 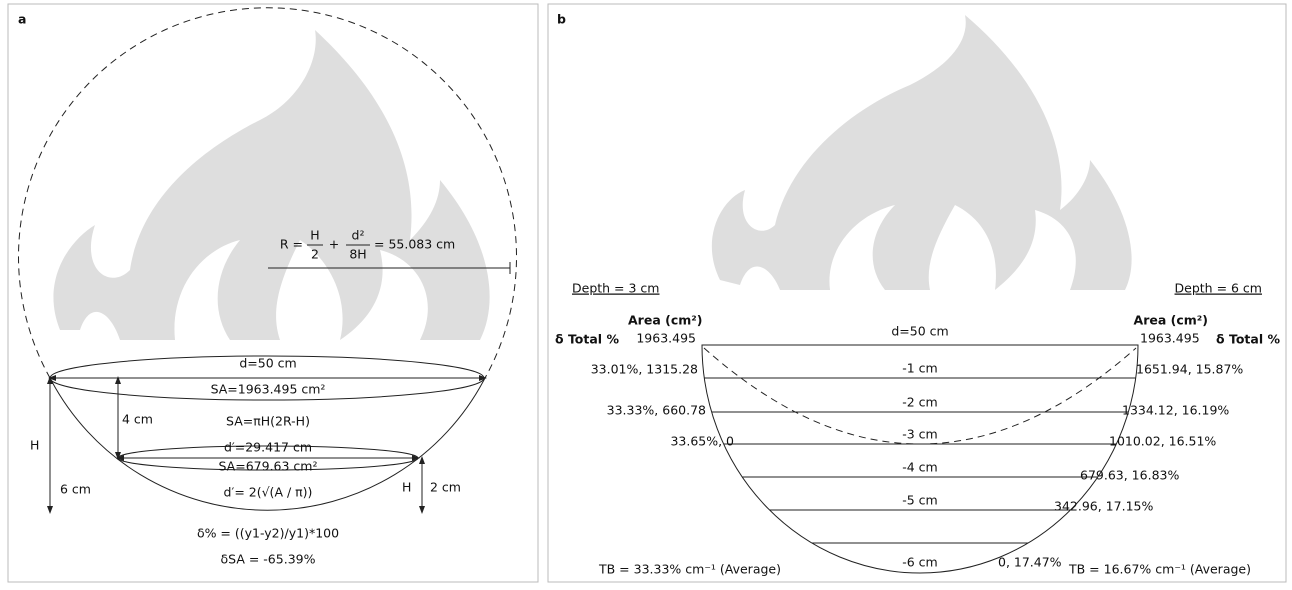 What do you see at coordinates (22, 19) in the screenshot?
I see `panel-label: a` at bounding box center [22, 19].